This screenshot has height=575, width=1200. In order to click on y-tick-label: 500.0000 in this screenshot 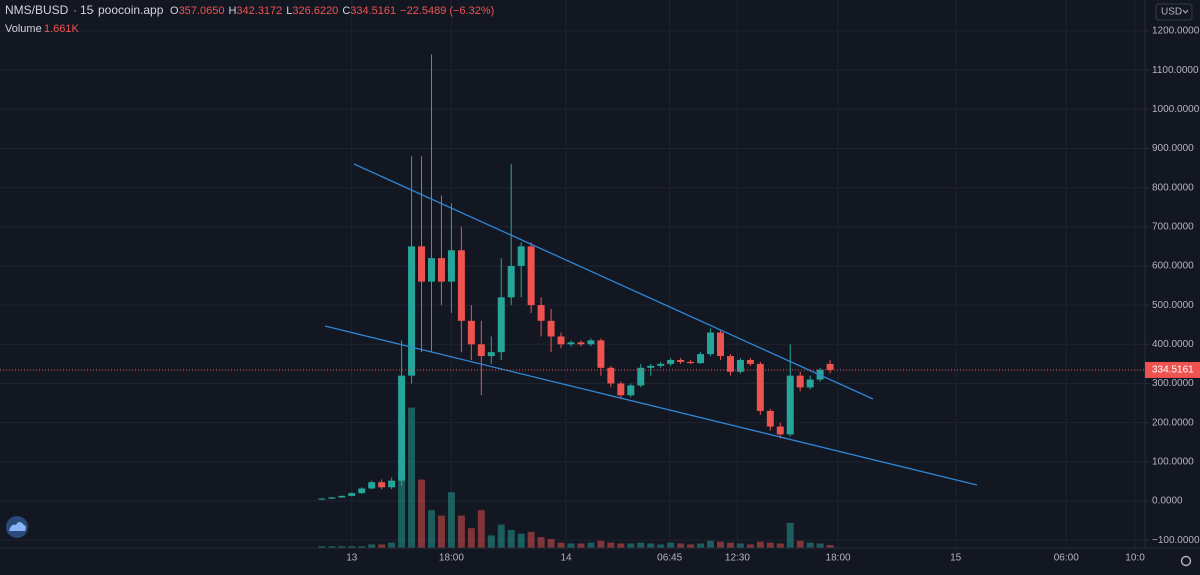, I will do `click(1173, 305)`.